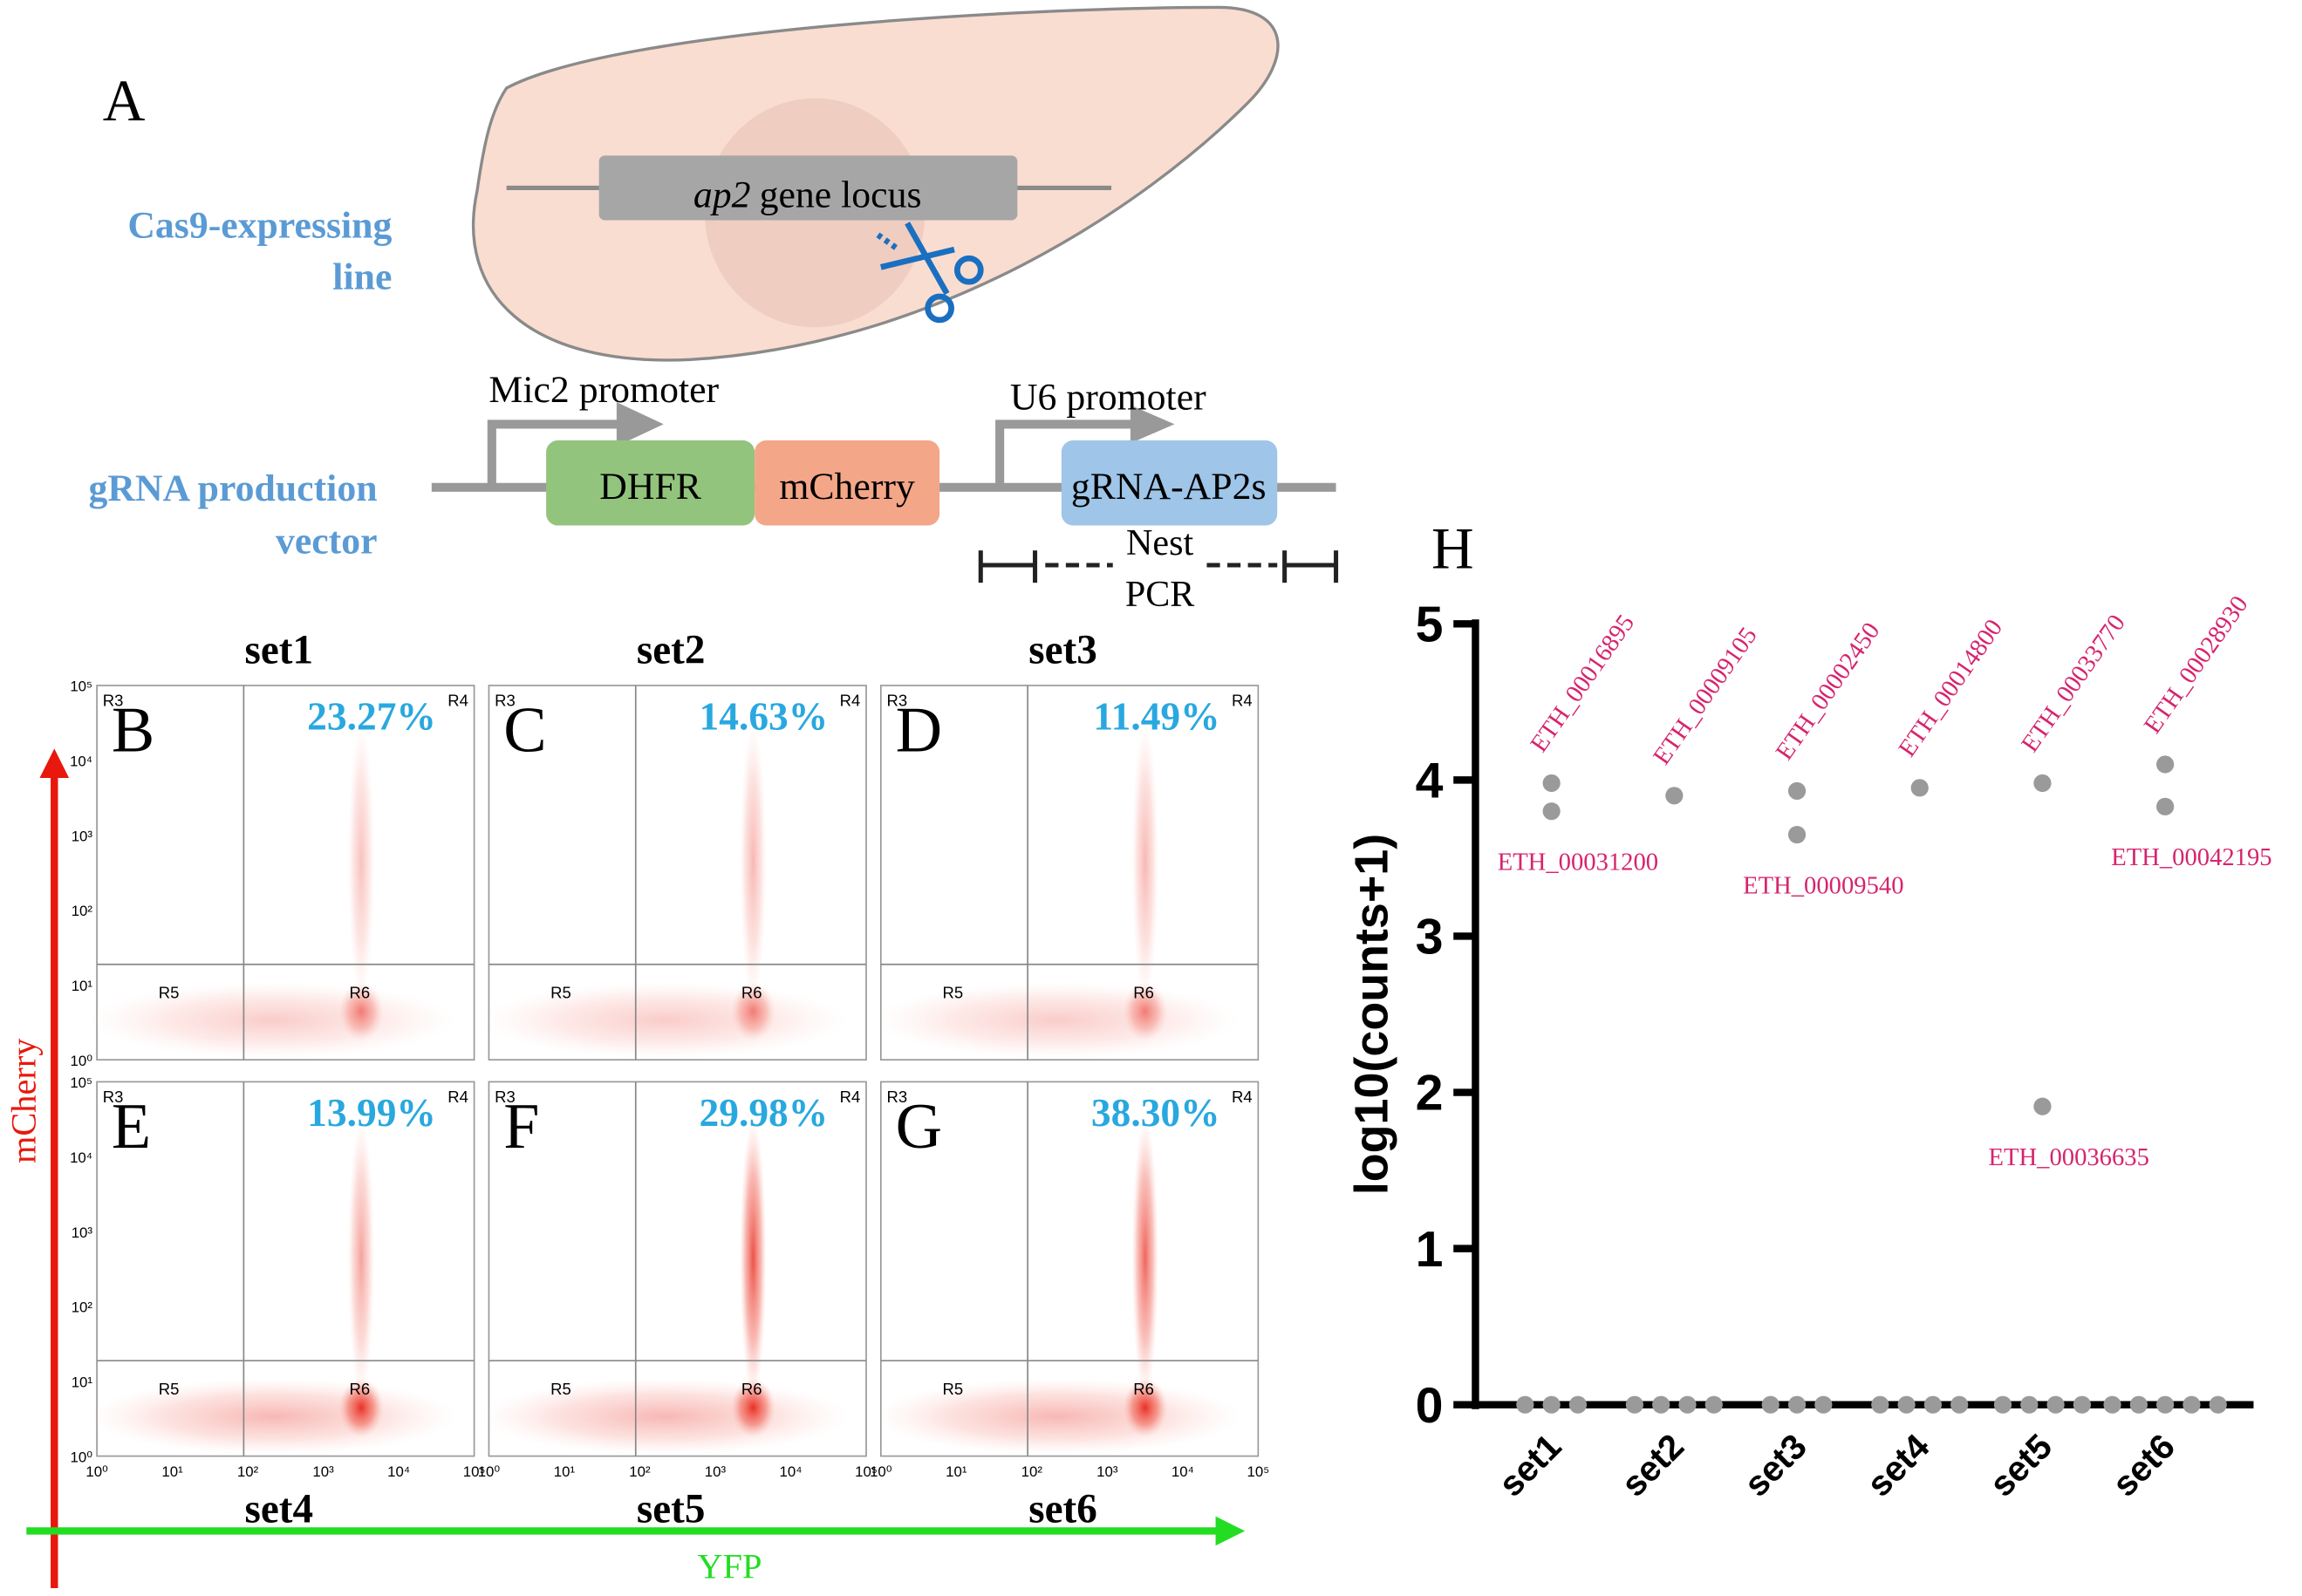 Image resolution: width=2302 pixels, height=1596 pixels. Describe the element at coordinates (1430, 1094) in the screenshot. I see `y-tick-label: 2` at that location.